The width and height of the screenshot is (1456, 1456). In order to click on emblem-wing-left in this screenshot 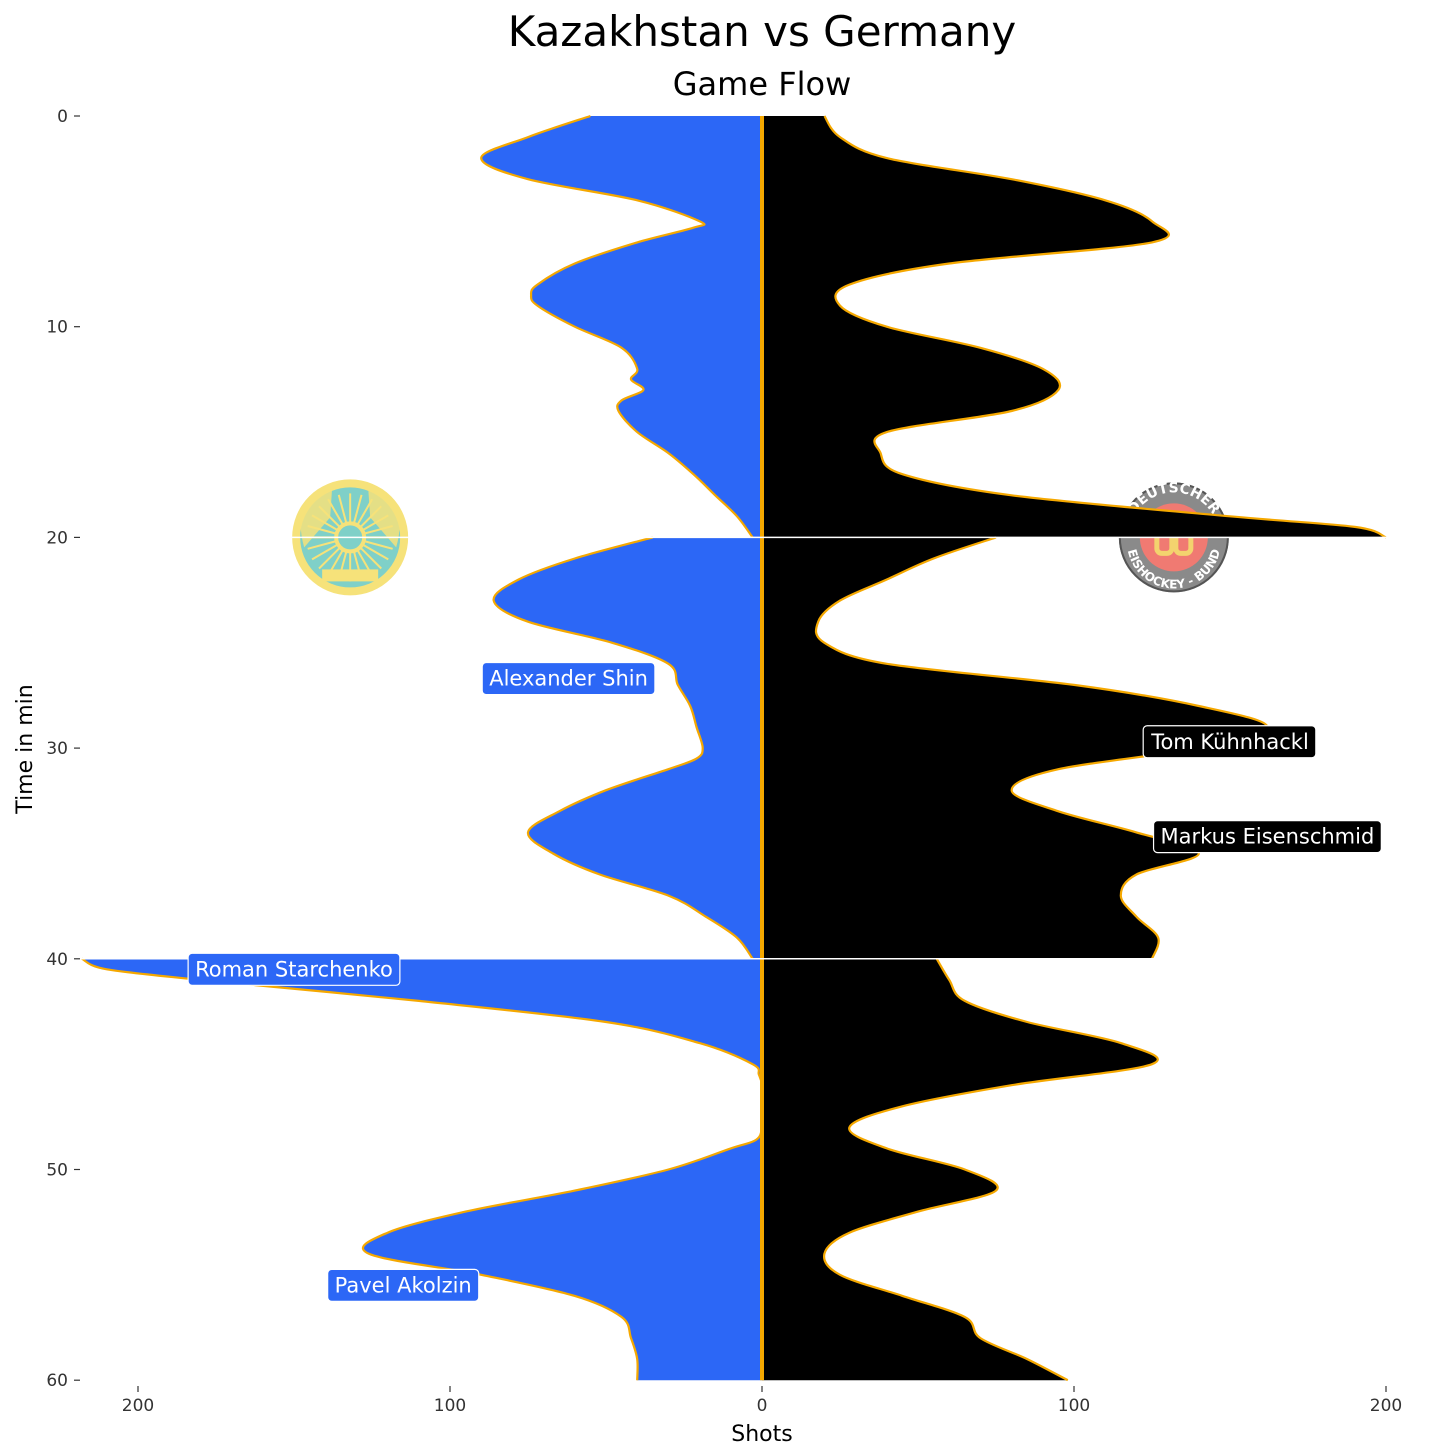, I will do `click(316, 517)`.